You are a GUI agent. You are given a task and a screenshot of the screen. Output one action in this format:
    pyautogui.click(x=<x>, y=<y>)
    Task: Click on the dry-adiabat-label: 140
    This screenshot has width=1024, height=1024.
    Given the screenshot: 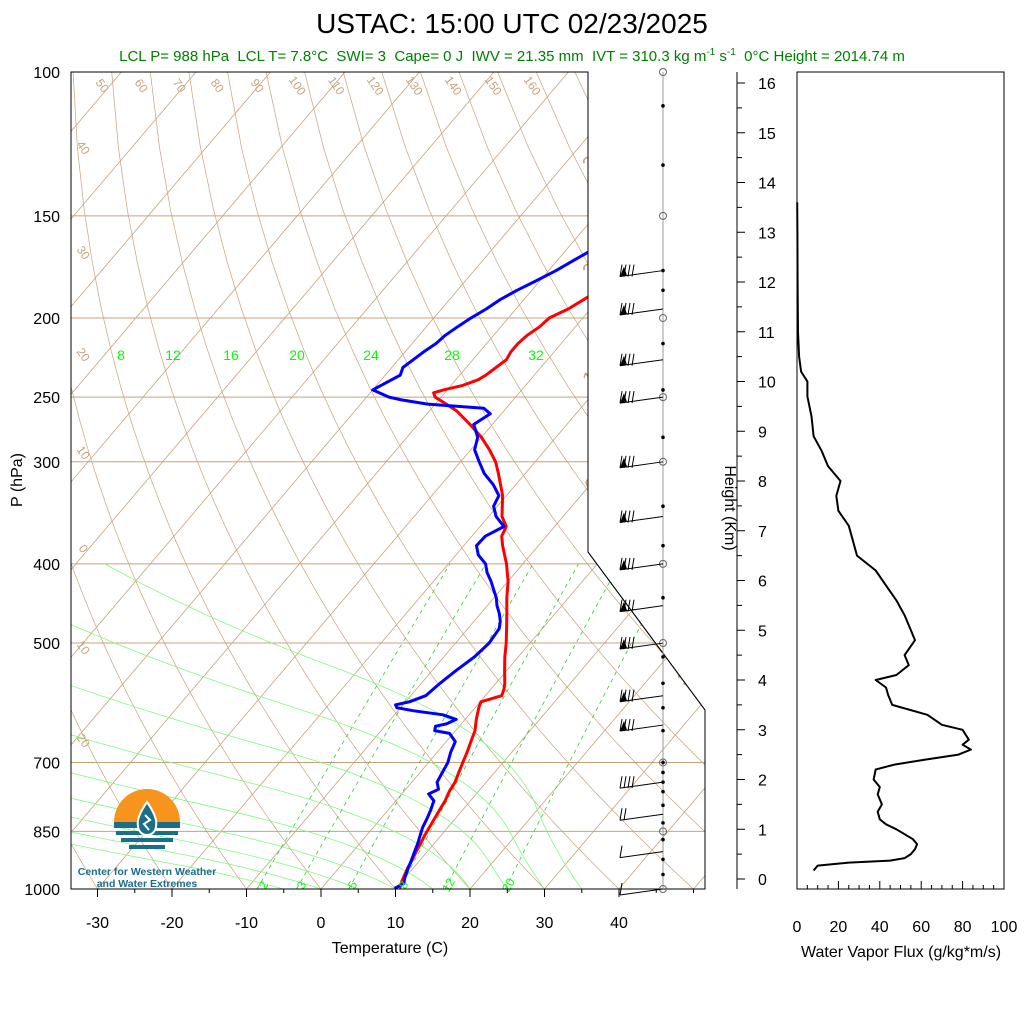 What is the action you would take?
    pyautogui.click(x=453, y=85)
    